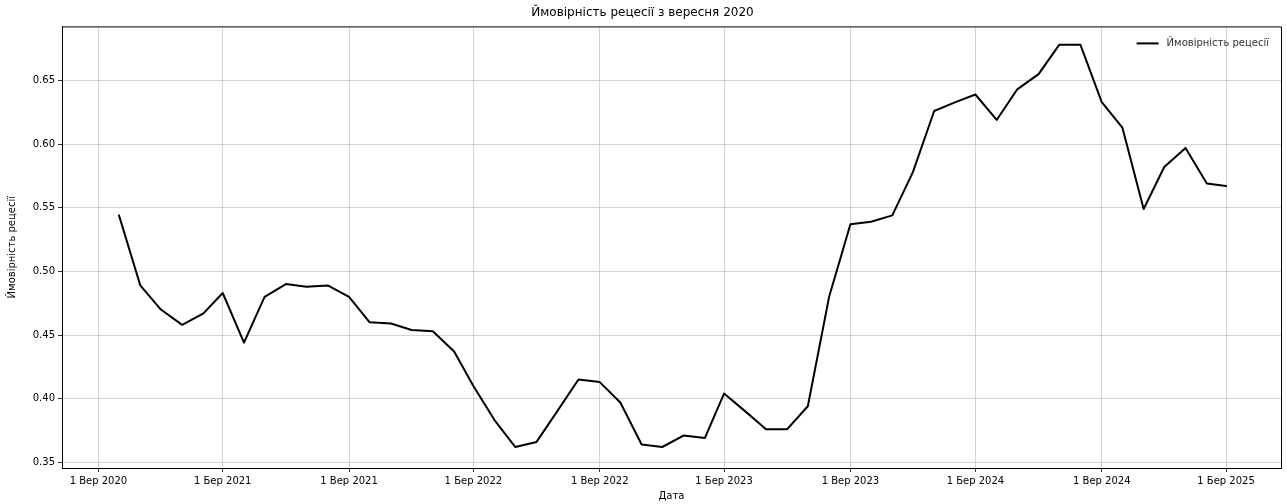  Describe the element at coordinates (671, 495) in the screenshot. I see `x-axis-title: Дата` at that location.